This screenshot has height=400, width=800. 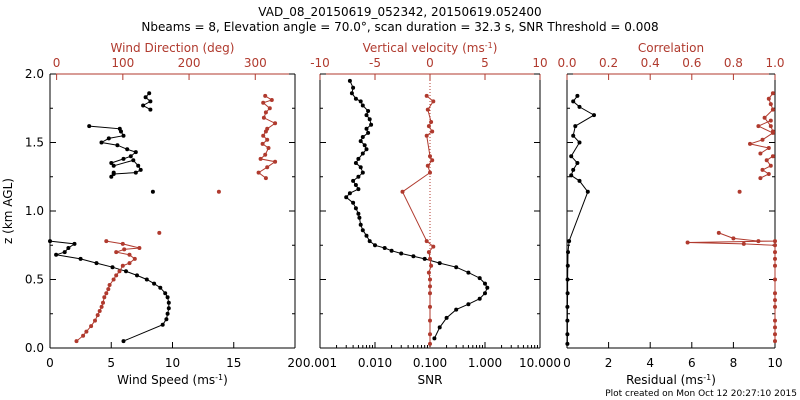 I want to click on figure-title-line1: VAD_08_20150619_052342, 20150619.052400, so click(x=399, y=12).